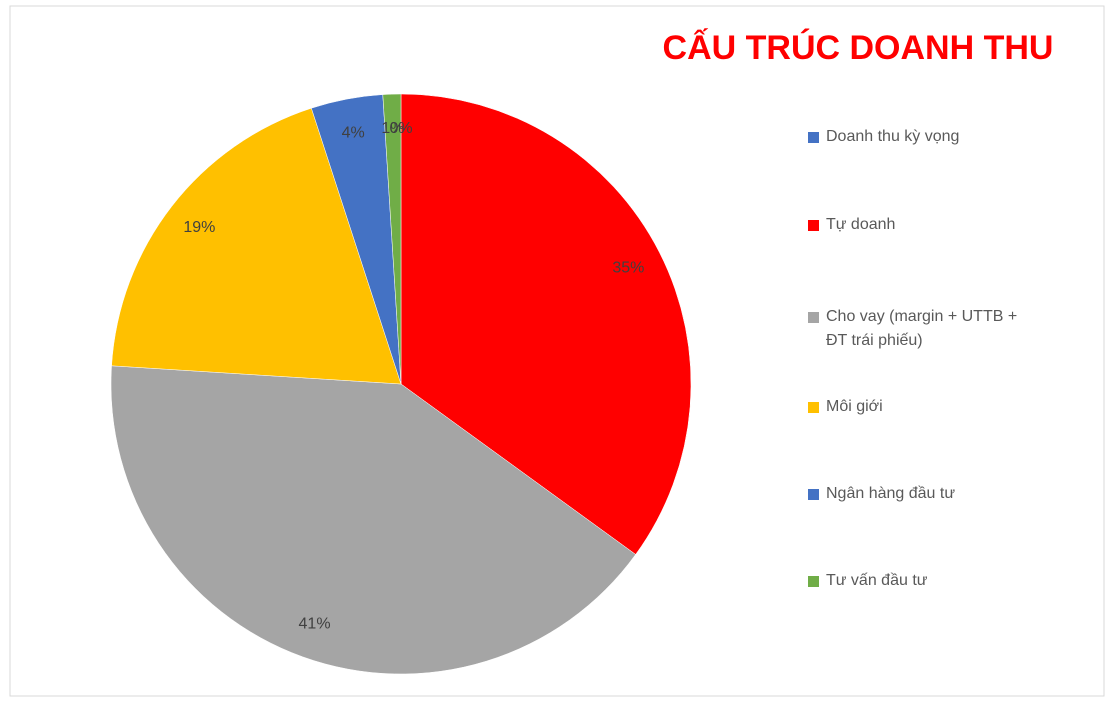  What do you see at coordinates (877, 580) in the screenshot?
I see `legend-label: Tư vấn đầu tư` at bounding box center [877, 580].